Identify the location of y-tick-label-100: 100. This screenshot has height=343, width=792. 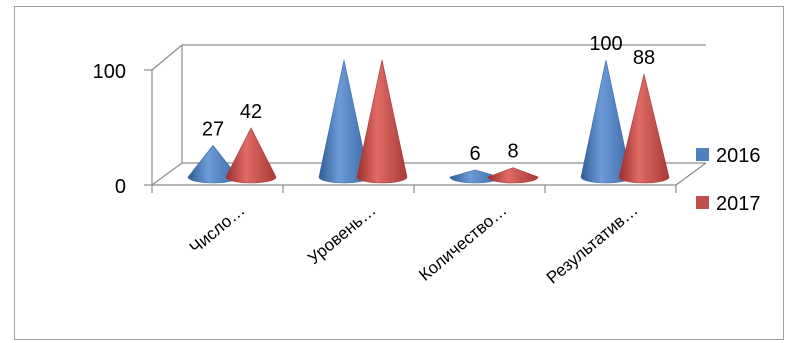
(109, 72).